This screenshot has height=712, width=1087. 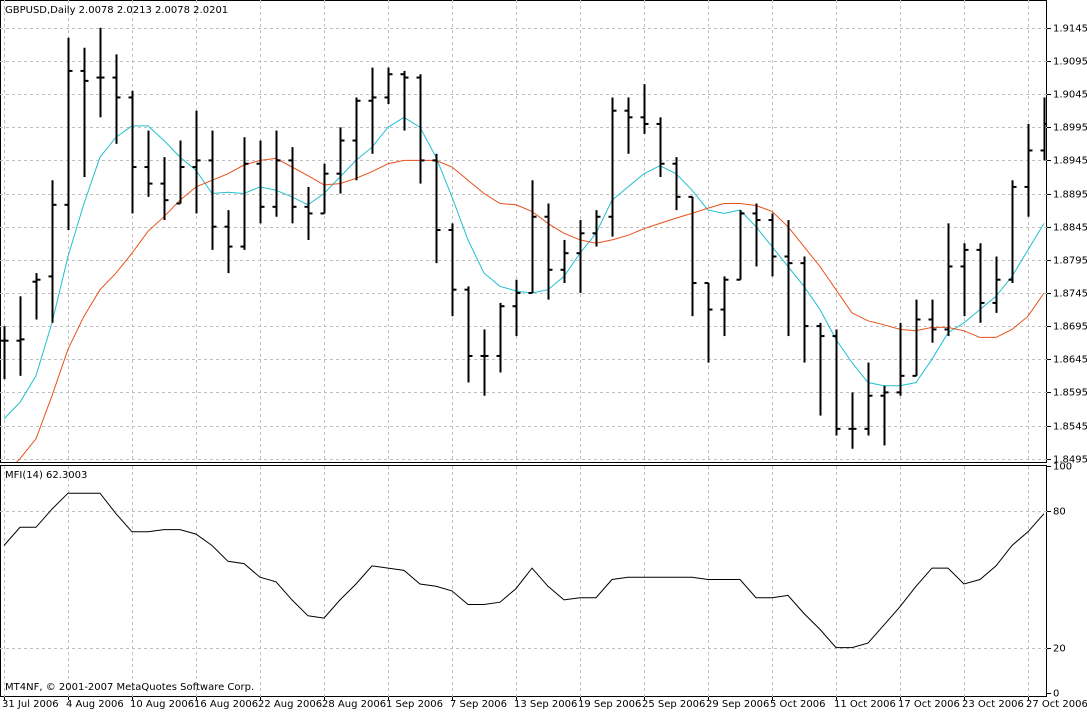 I want to click on y-tick-label: 1.8995, so click(x=1070, y=128).